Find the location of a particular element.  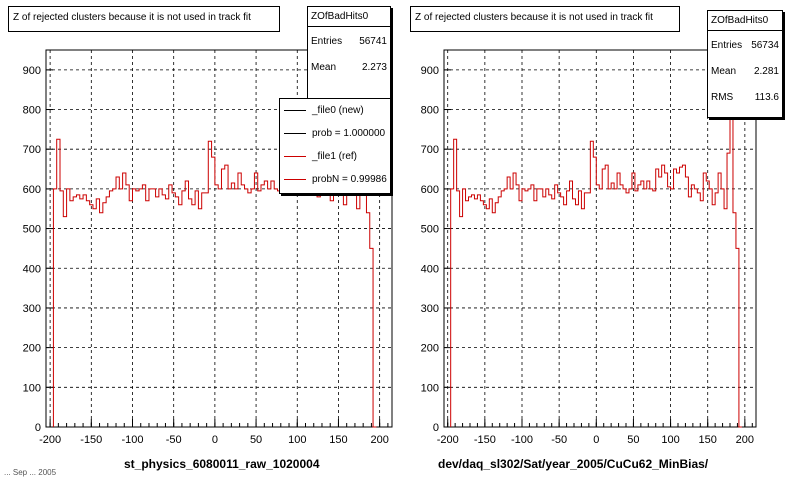

stats-value: 113.6 is located at coordinates (766, 97).